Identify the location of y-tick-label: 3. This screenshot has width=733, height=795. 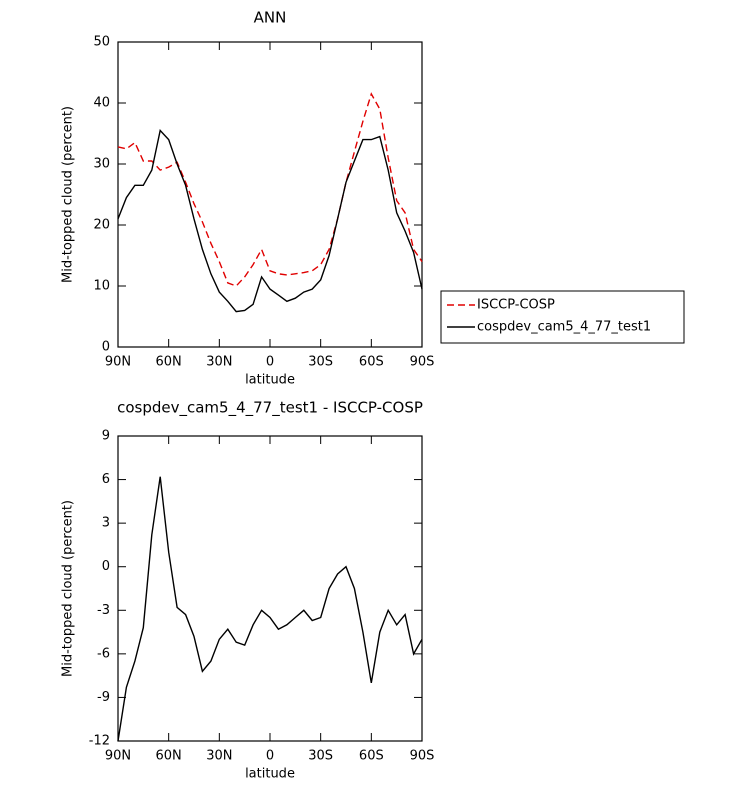
(106, 523).